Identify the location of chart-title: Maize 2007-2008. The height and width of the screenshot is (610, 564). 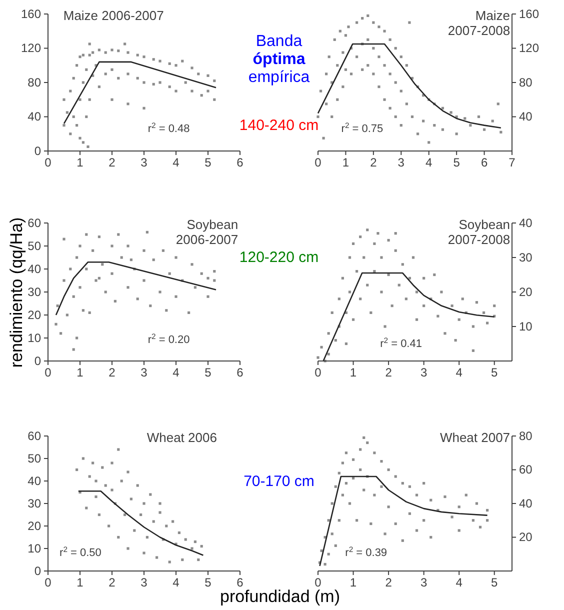
(479, 23).